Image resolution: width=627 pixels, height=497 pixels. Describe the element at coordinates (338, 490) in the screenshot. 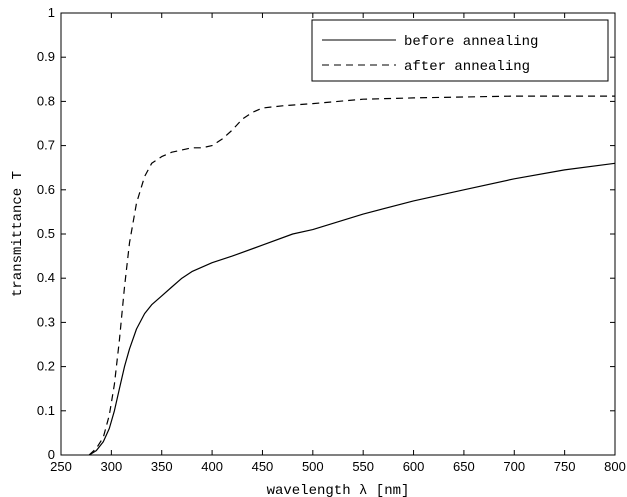

I see `x-axis-label: wavelength λ [nm]` at that location.